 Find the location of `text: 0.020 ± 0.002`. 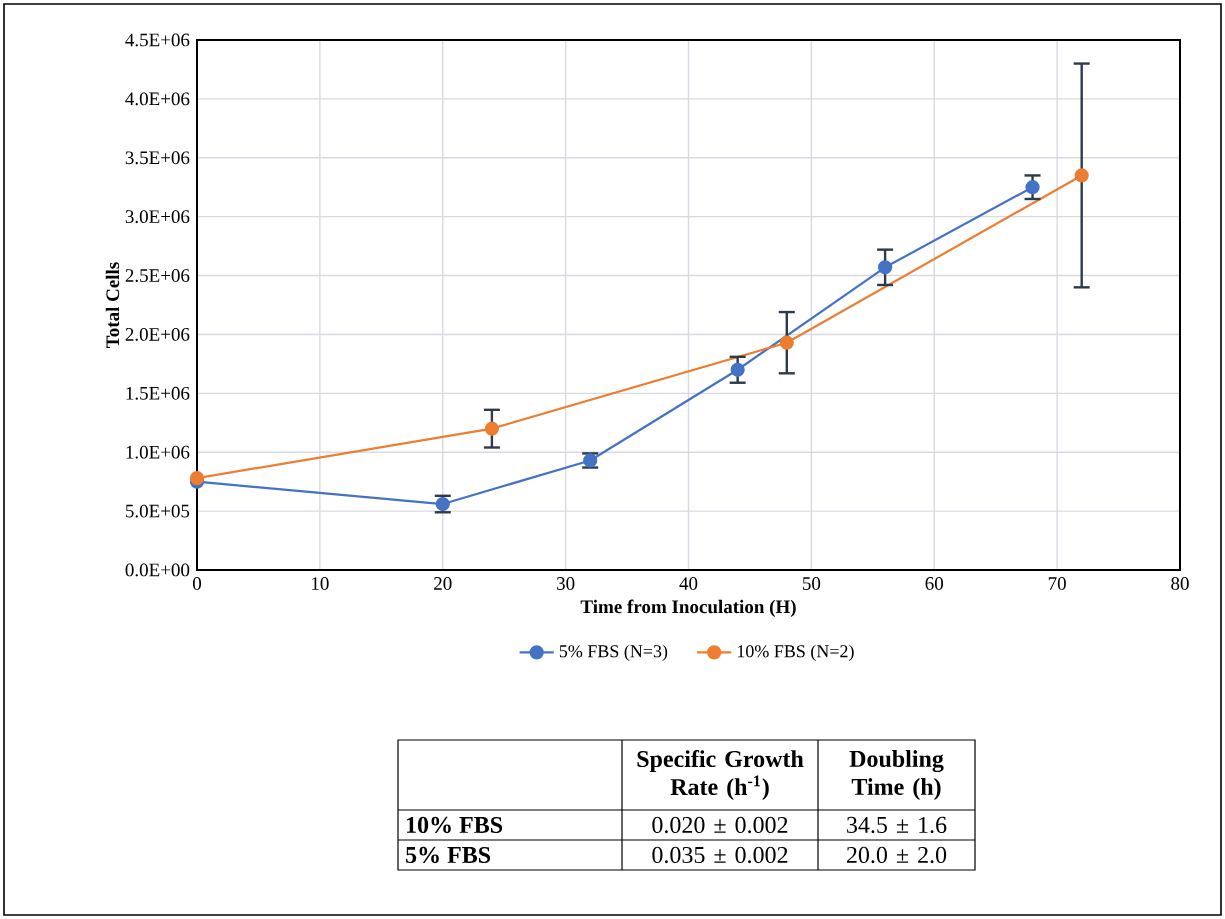

text: 0.020 ± 0.002 is located at coordinates (720, 825).